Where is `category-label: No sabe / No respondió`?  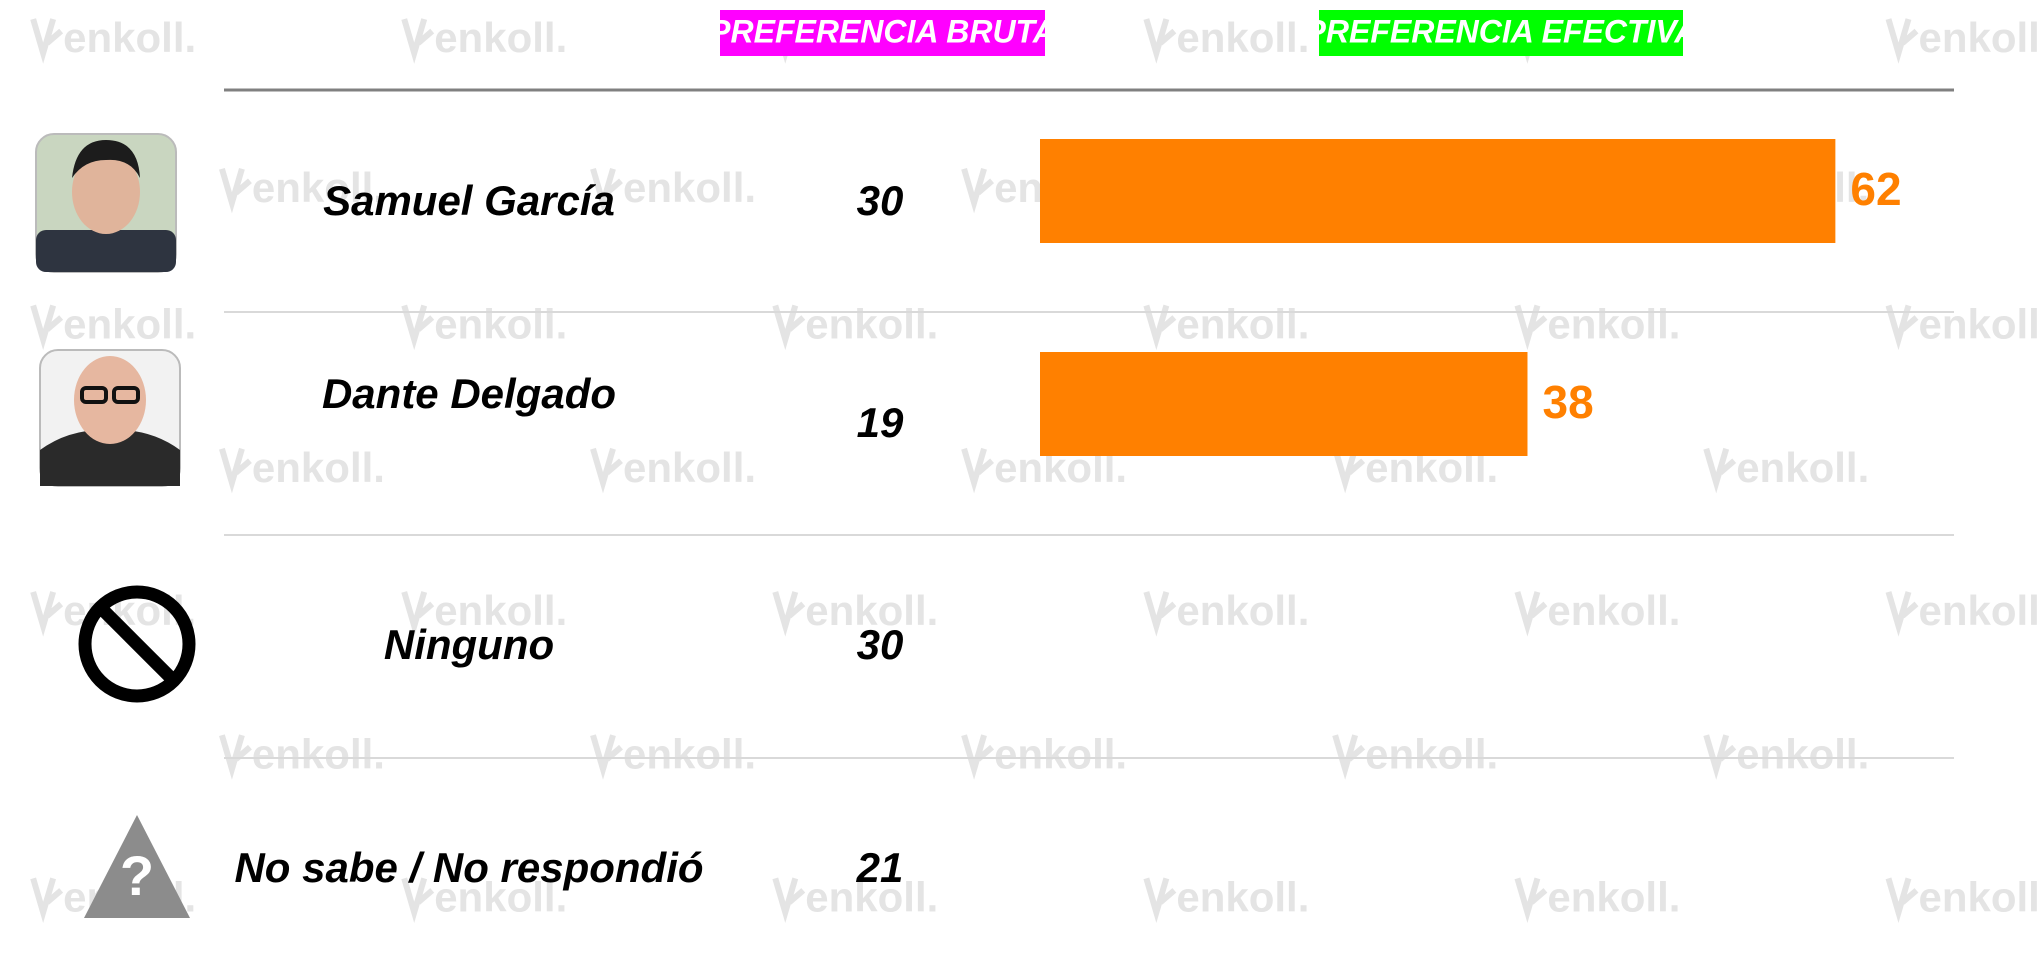
category-label: No sabe / No respondió is located at coordinates (468, 867).